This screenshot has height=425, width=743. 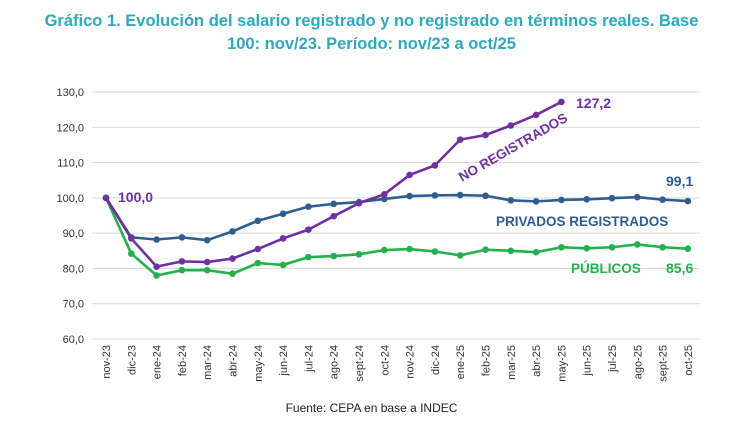 I want to click on label-no-registrados-end: 127,2, so click(x=593, y=103).